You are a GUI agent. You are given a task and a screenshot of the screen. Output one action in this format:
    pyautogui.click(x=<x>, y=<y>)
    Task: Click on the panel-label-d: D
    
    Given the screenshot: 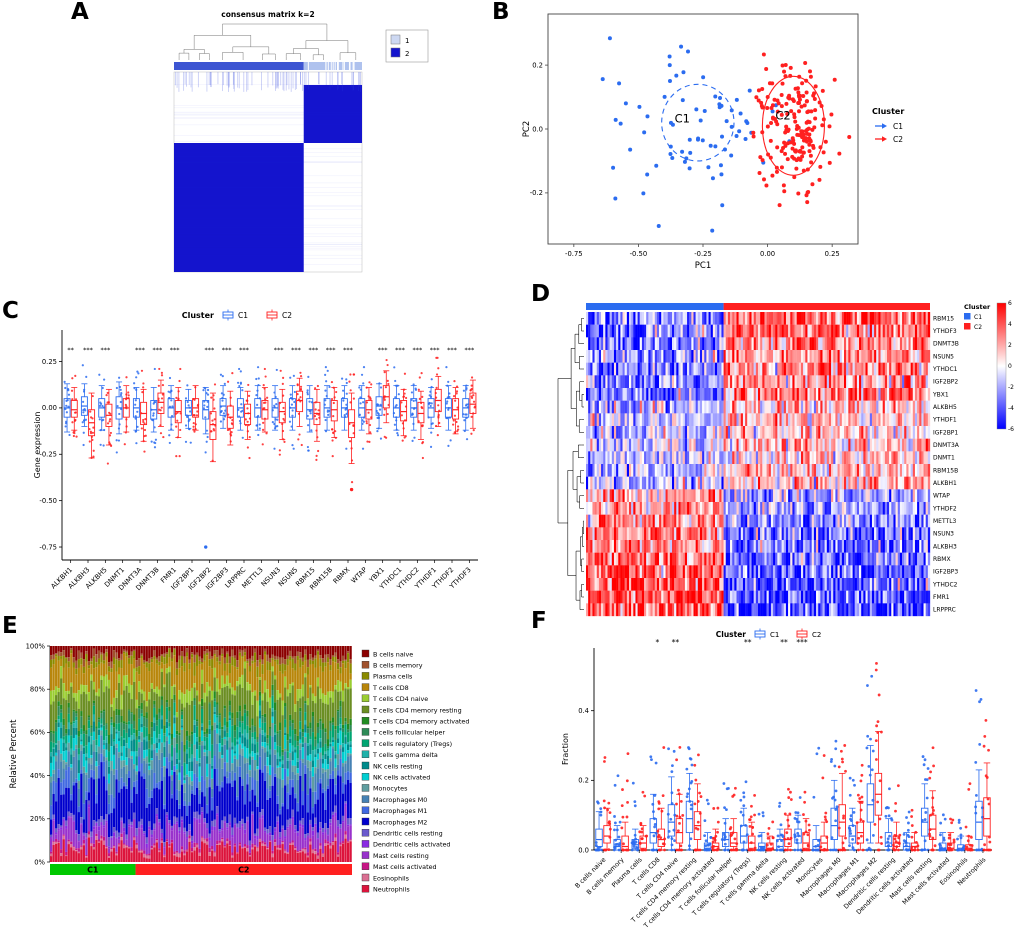 What is the action you would take?
    pyautogui.click(x=541, y=294)
    